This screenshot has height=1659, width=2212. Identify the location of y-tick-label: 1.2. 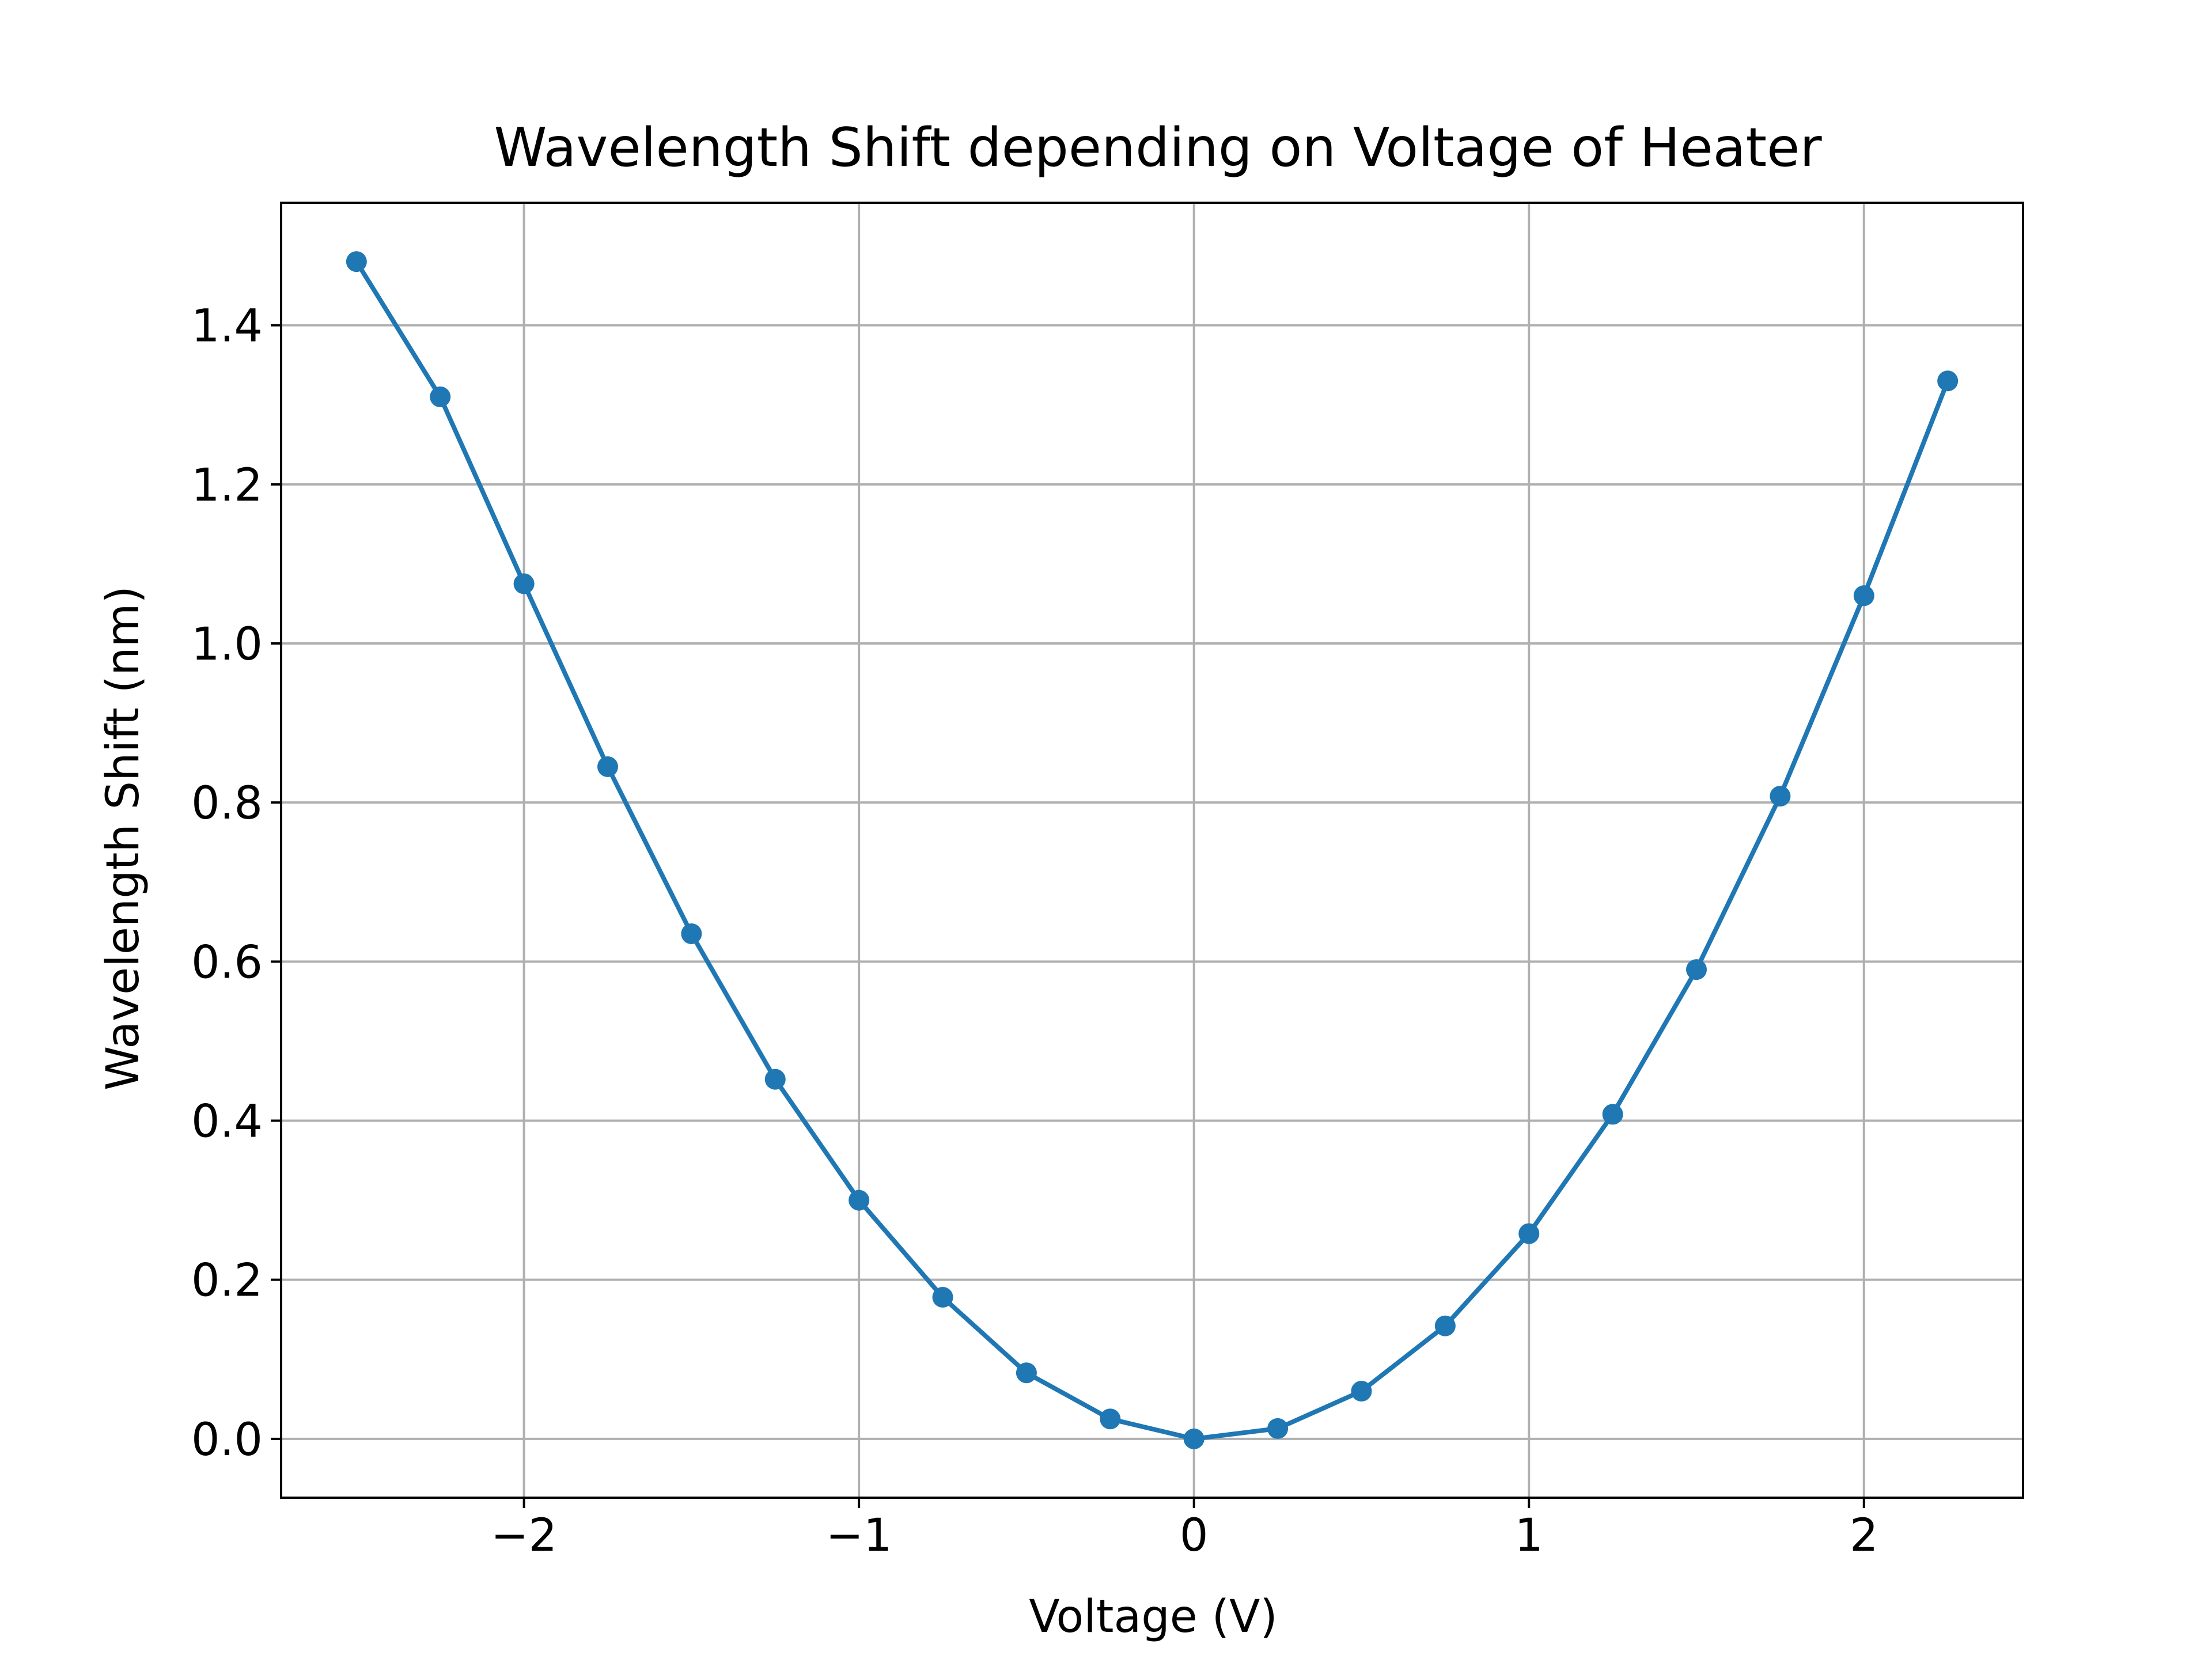
(227, 486).